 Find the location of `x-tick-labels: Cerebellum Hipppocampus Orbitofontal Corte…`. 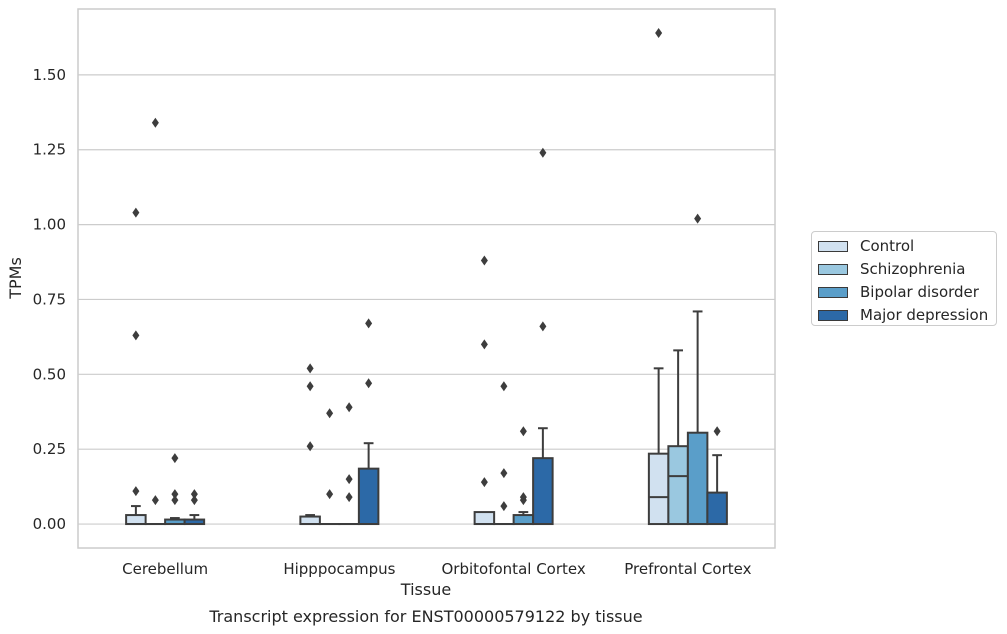

x-tick-labels: Cerebellum Hipppocampus Orbitofontal Corte… is located at coordinates (436, 569).